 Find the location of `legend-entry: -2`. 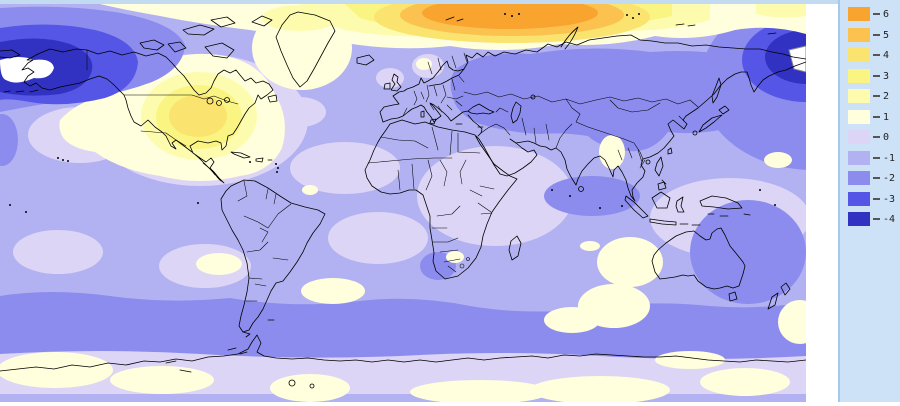

legend-entry: -2 is located at coordinates (870, 178).